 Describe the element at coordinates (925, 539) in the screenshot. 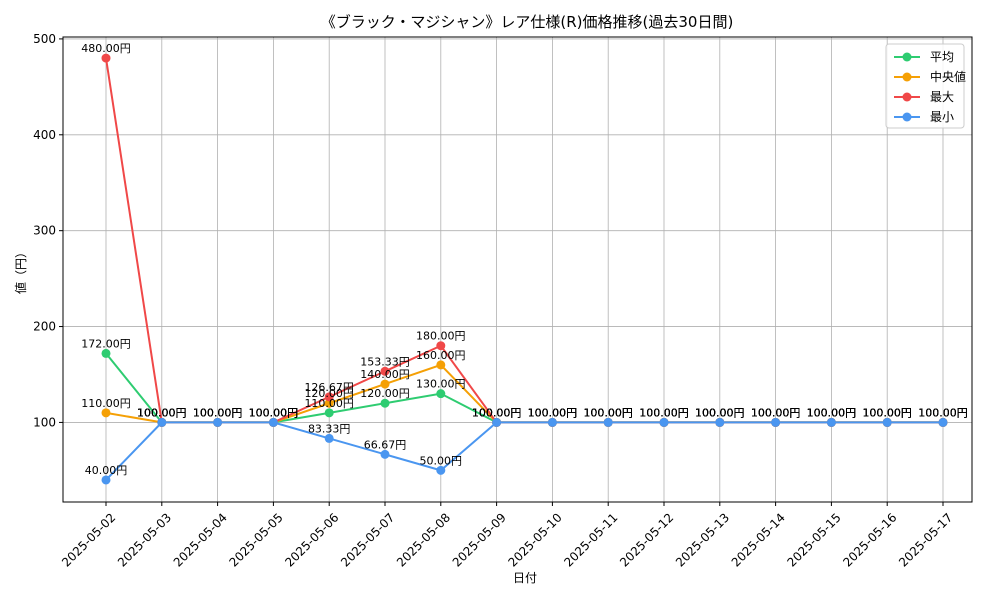

I see `x-tick-label: 2025-05-17` at that location.